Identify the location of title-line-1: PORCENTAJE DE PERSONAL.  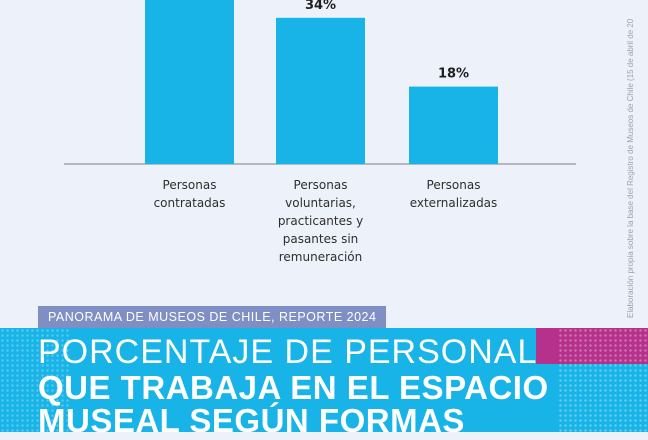
(288, 352).